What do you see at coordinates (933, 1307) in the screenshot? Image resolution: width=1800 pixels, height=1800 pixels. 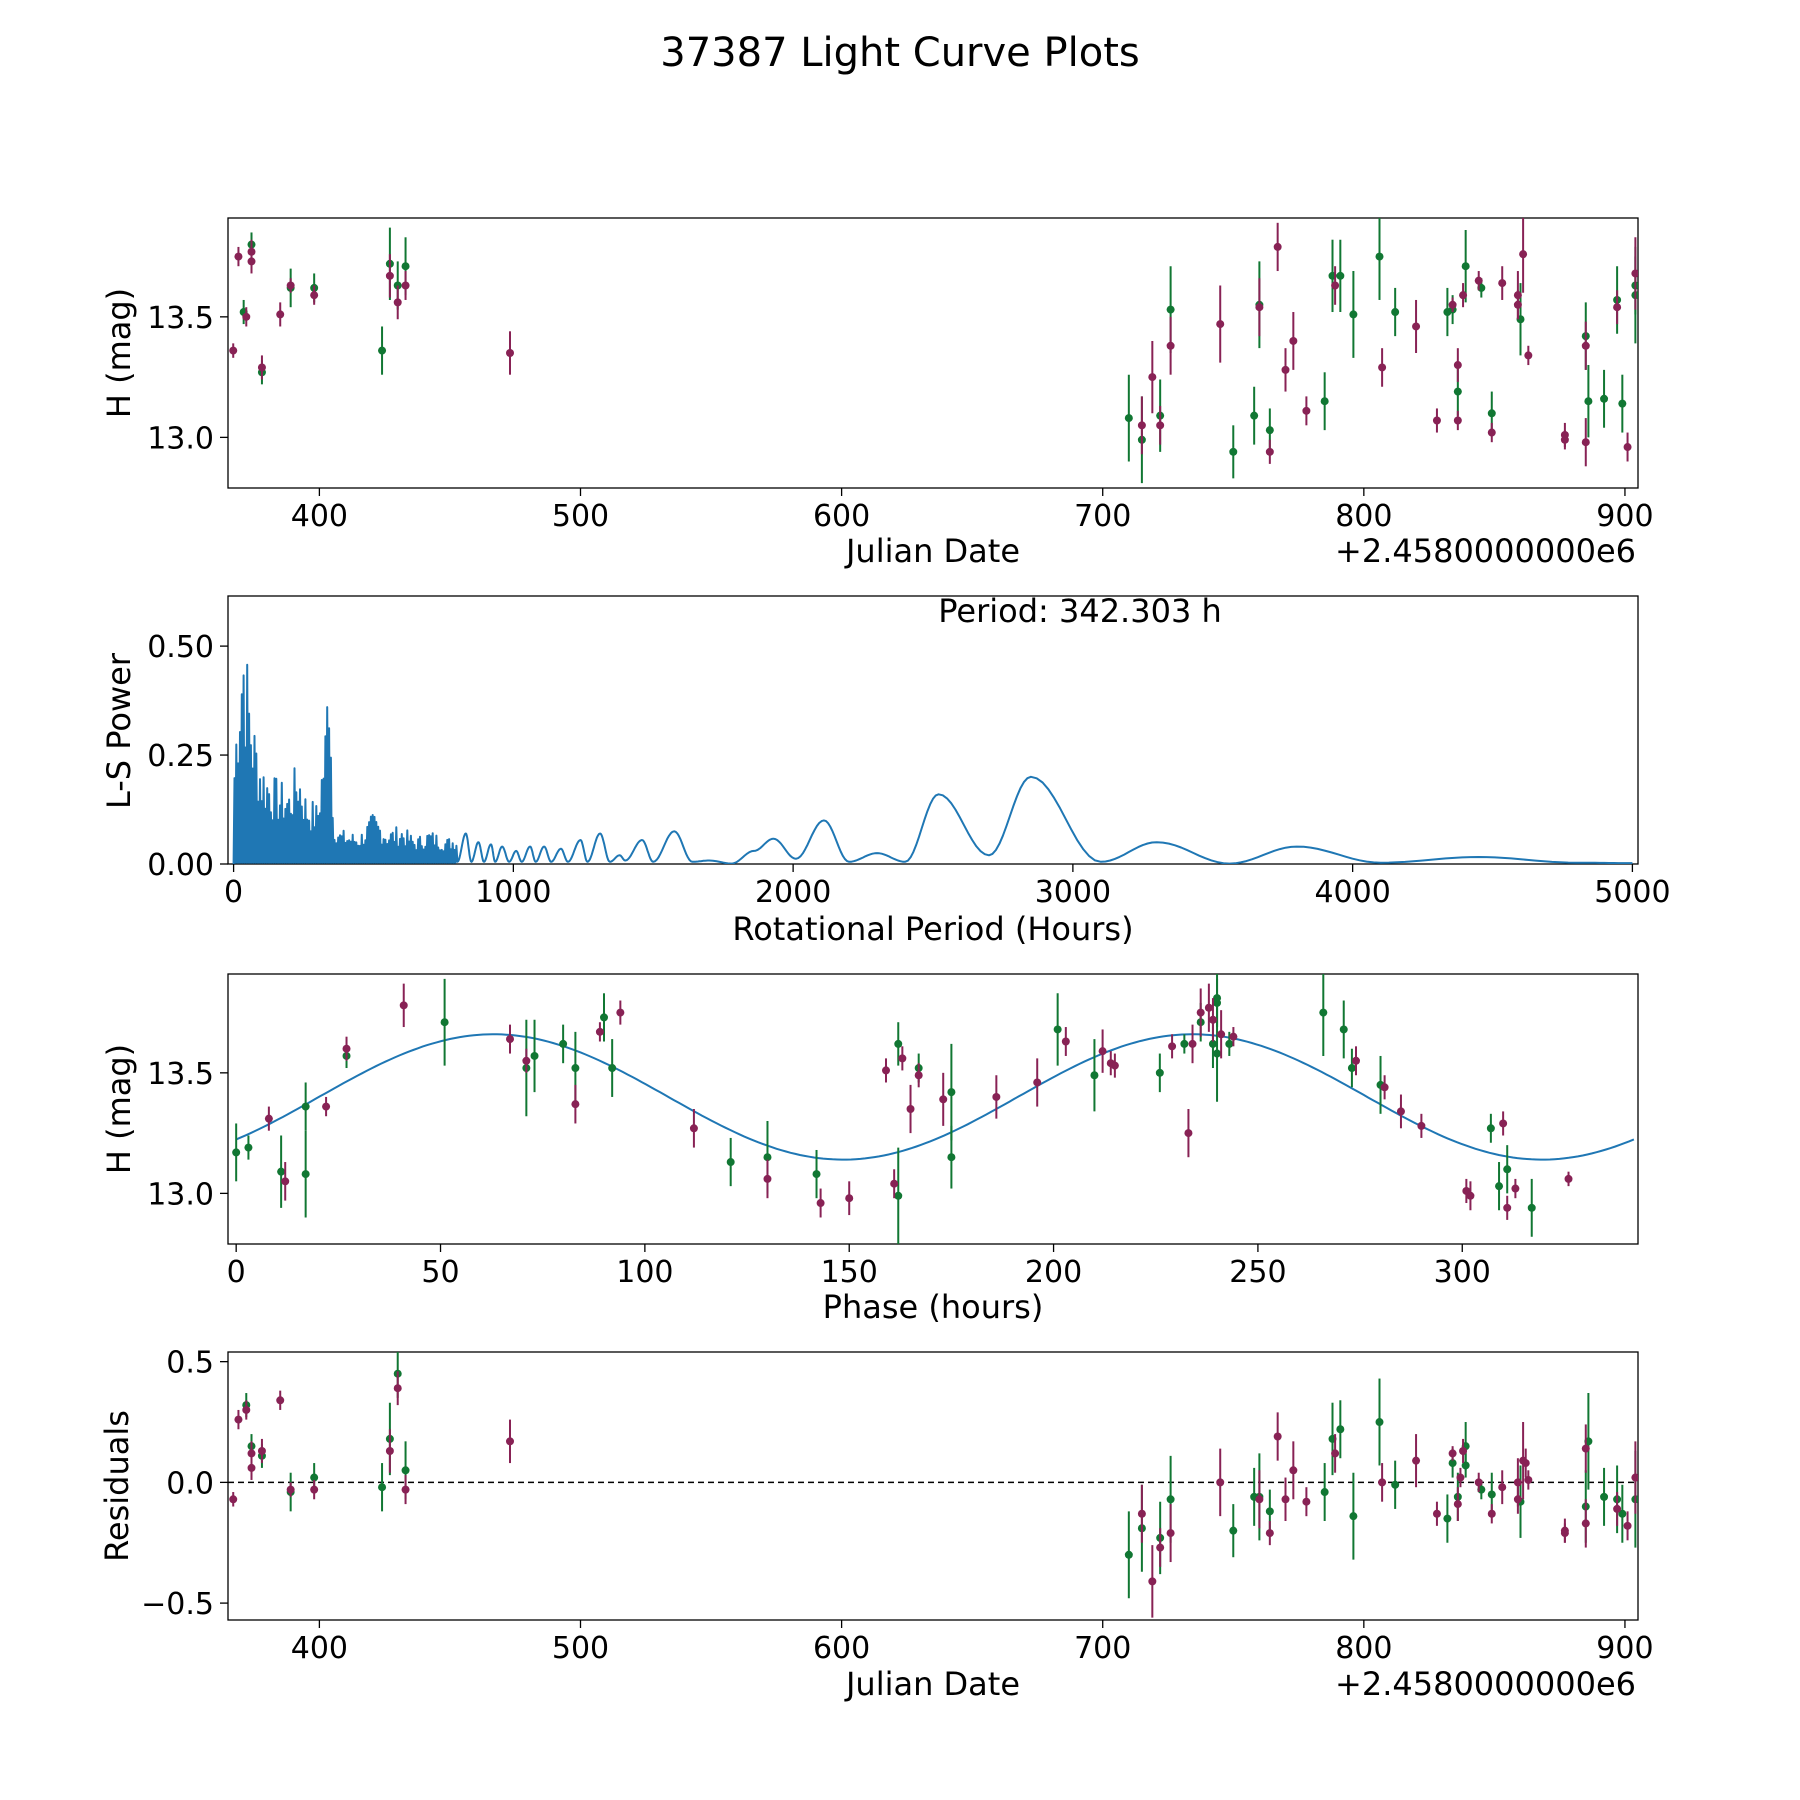 I see `phased-xlabel: Phase (hours)` at bounding box center [933, 1307].